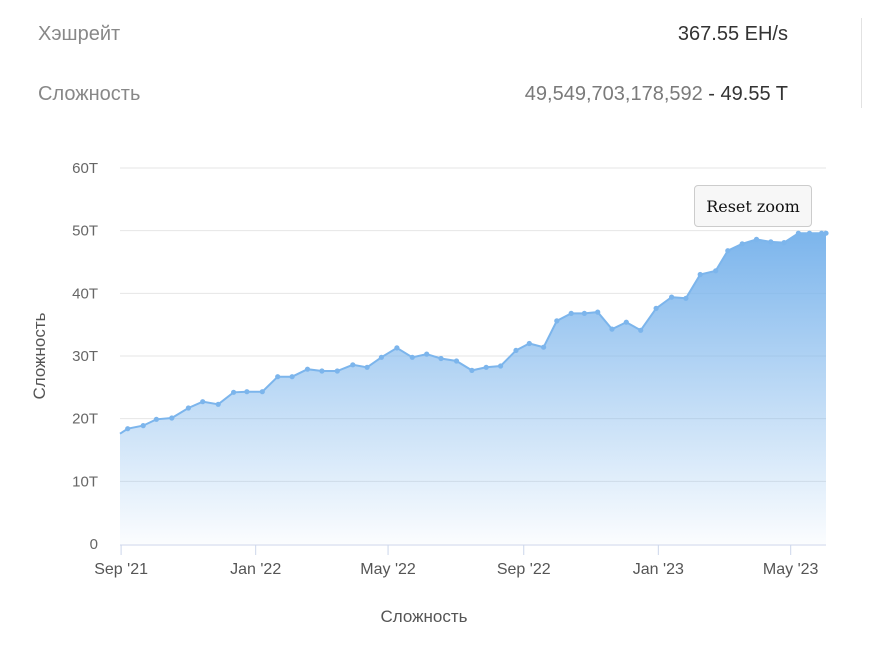 Image resolution: width=874 pixels, height=652 pixels. Describe the element at coordinates (85, 481) in the screenshot. I see `y-tick-label: 10T` at that location.